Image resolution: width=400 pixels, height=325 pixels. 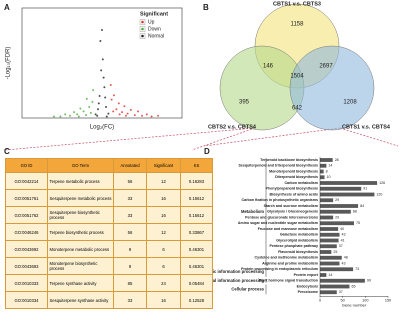 What do you see at coordinates (296, 177) in the screenshot?
I see `category-label: Diterpenoid biosynthesis` at bounding box center [296, 177].